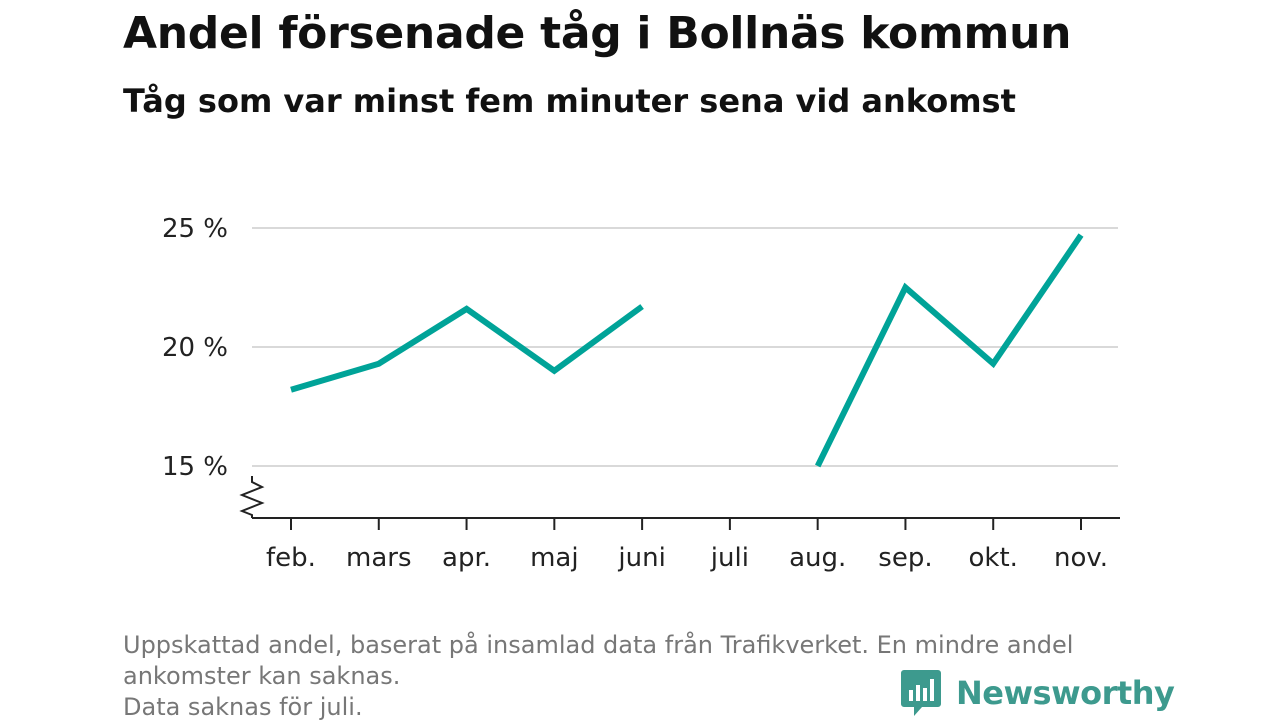 This screenshot has width=1280, height=723. I want to click on x-tick-label: feb., so click(291, 558).